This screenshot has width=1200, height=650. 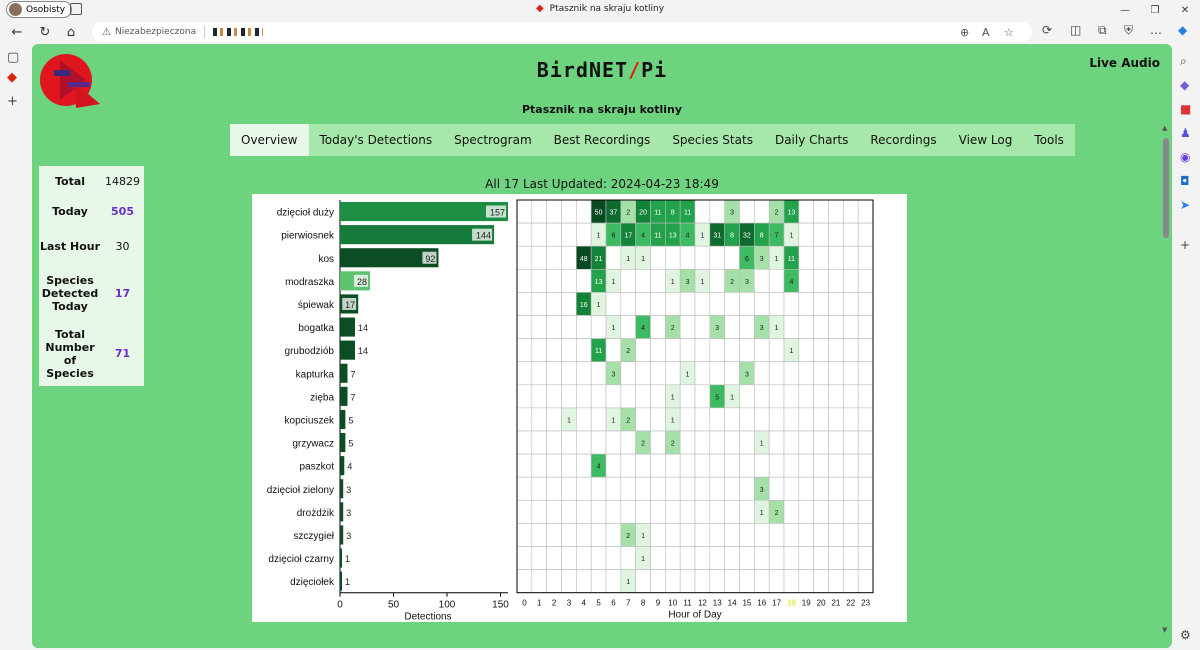 I want to click on brand-title: BirdNET/Pi, so click(x=602, y=70).